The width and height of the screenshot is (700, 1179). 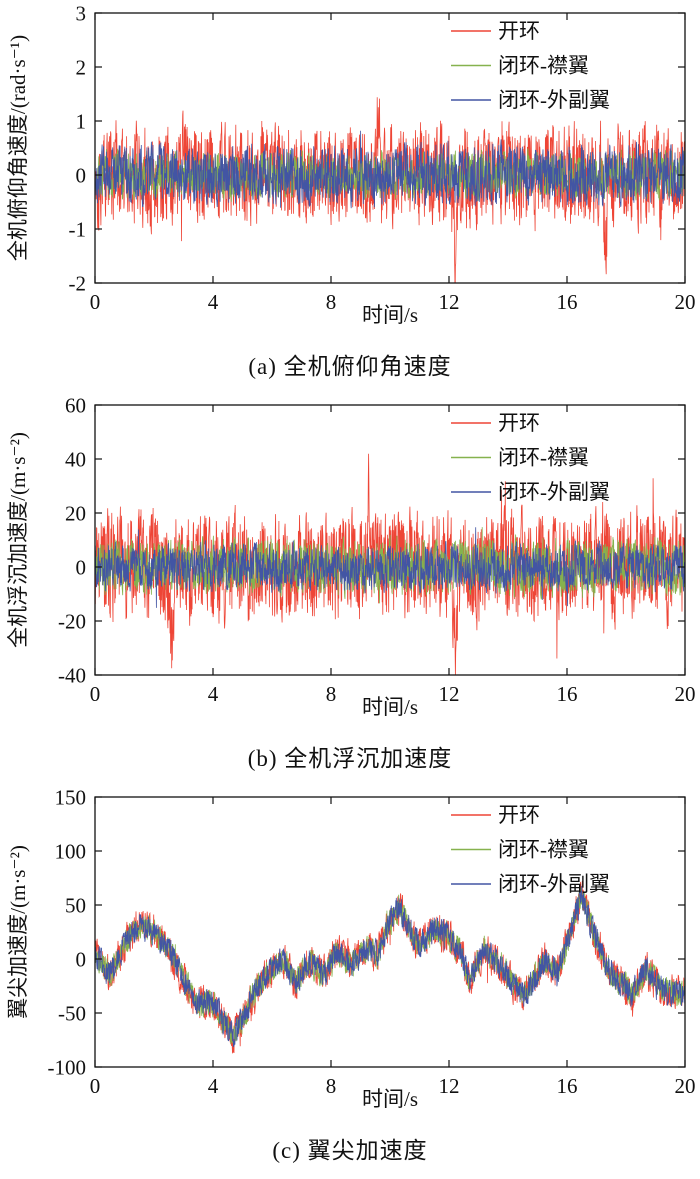 What do you see at coordinates (78, 230) in the screenshot?
I see `y-tick-label: -1` at bounding box center [78, 230].